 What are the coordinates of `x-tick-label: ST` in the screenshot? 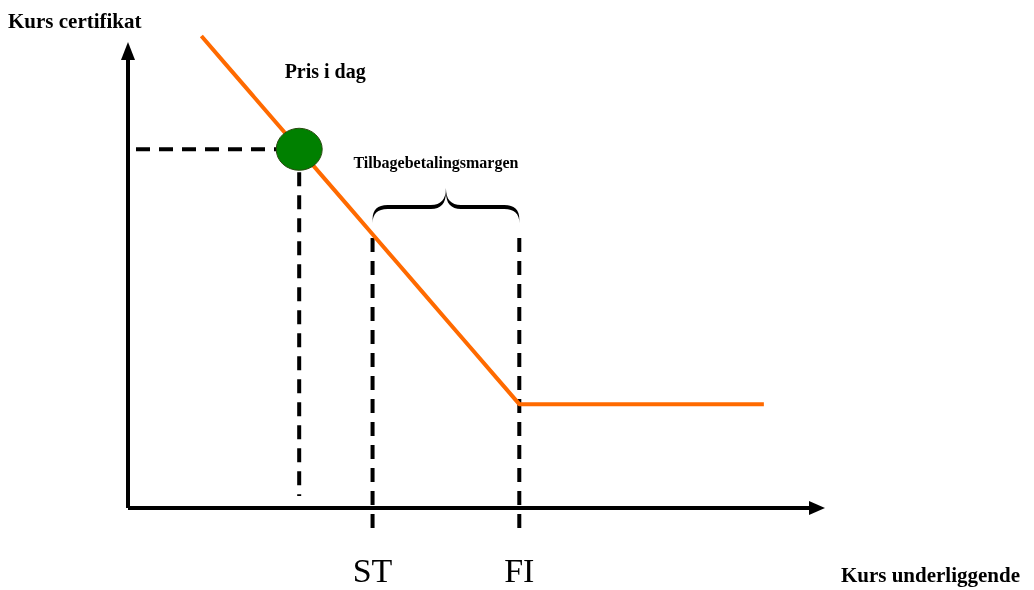 It's located at (372, 570).